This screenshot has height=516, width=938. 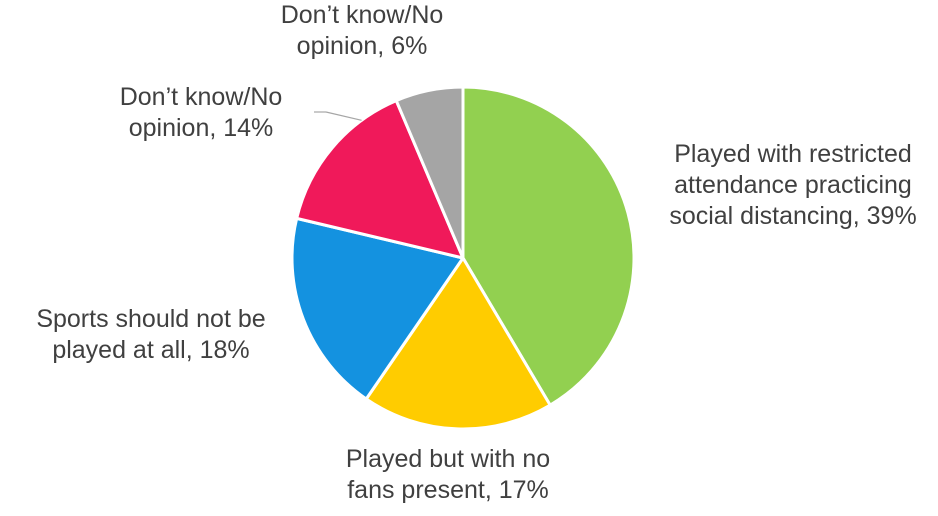 What do you see at coordinates (343, 116) in the screenshot?
I see `leader-line-segment` at bounding box center [343, 116].